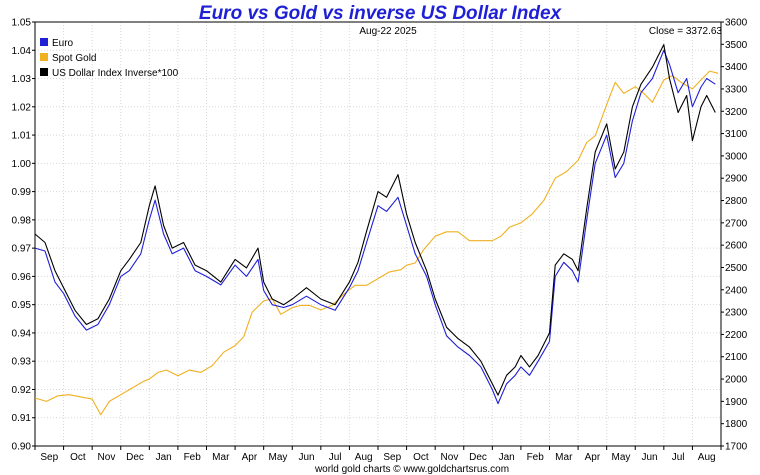 The height and width of the screenshot is (475, 760). I want to click on right-tick-label: 2700, so click(736, 223).